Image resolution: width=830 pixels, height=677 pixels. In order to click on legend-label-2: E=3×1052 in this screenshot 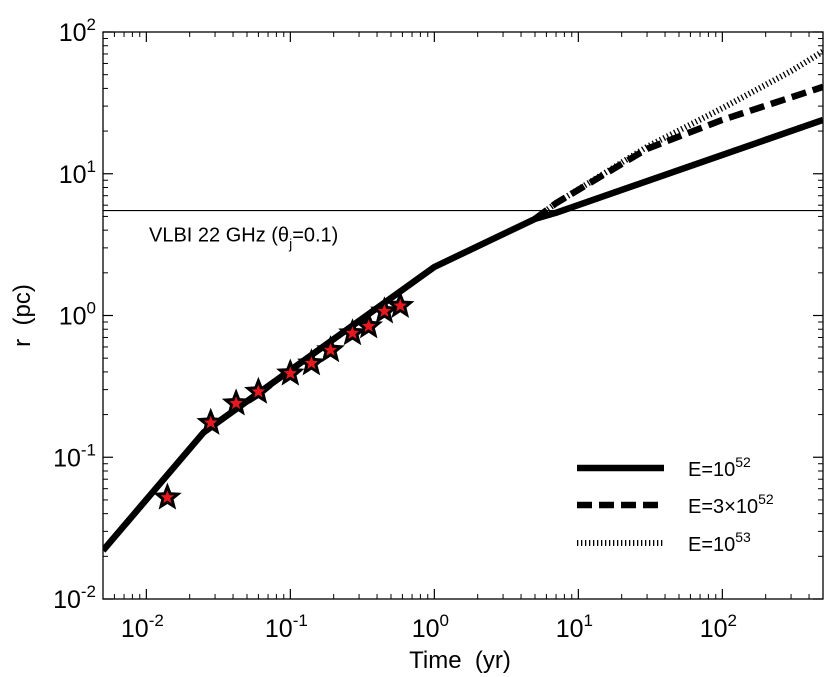, I will do `click(731, 504)`.